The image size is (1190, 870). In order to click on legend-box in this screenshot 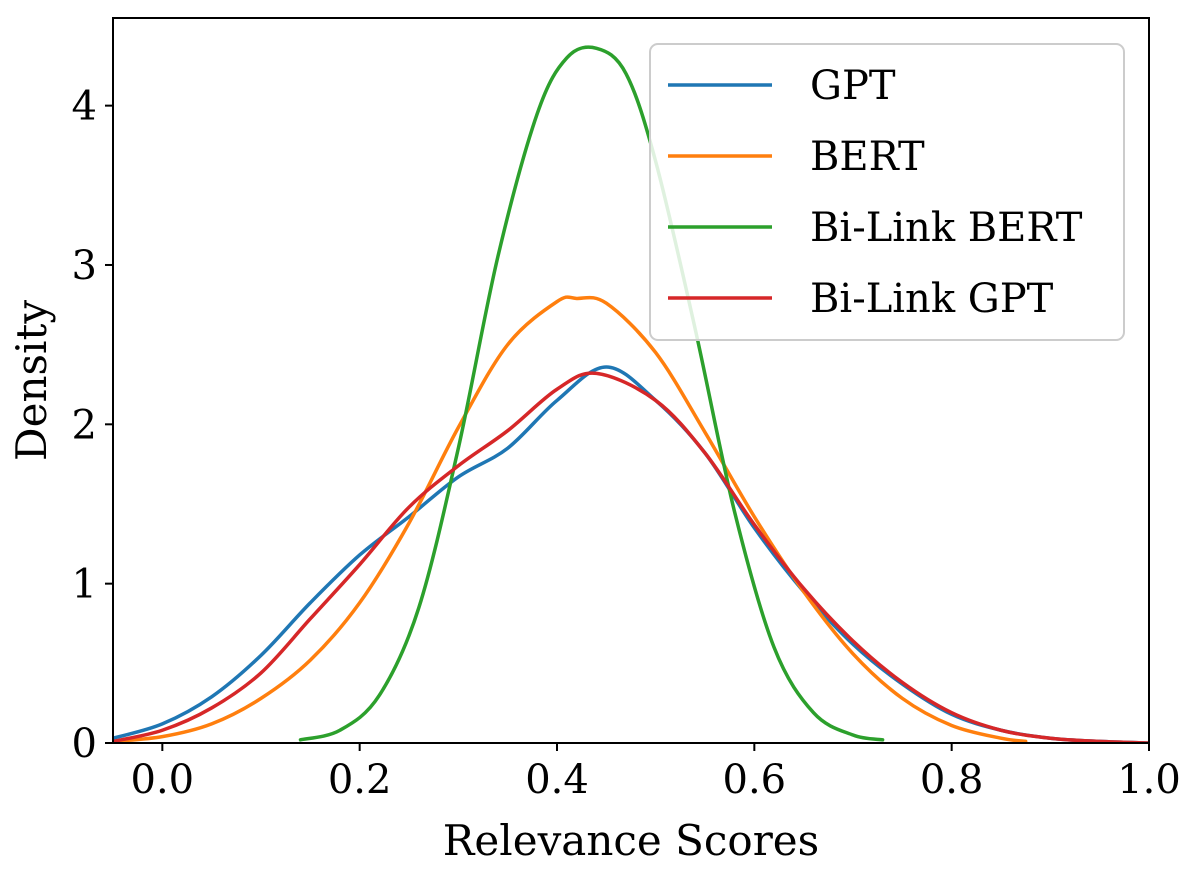, I will do `click(887, 192)`.